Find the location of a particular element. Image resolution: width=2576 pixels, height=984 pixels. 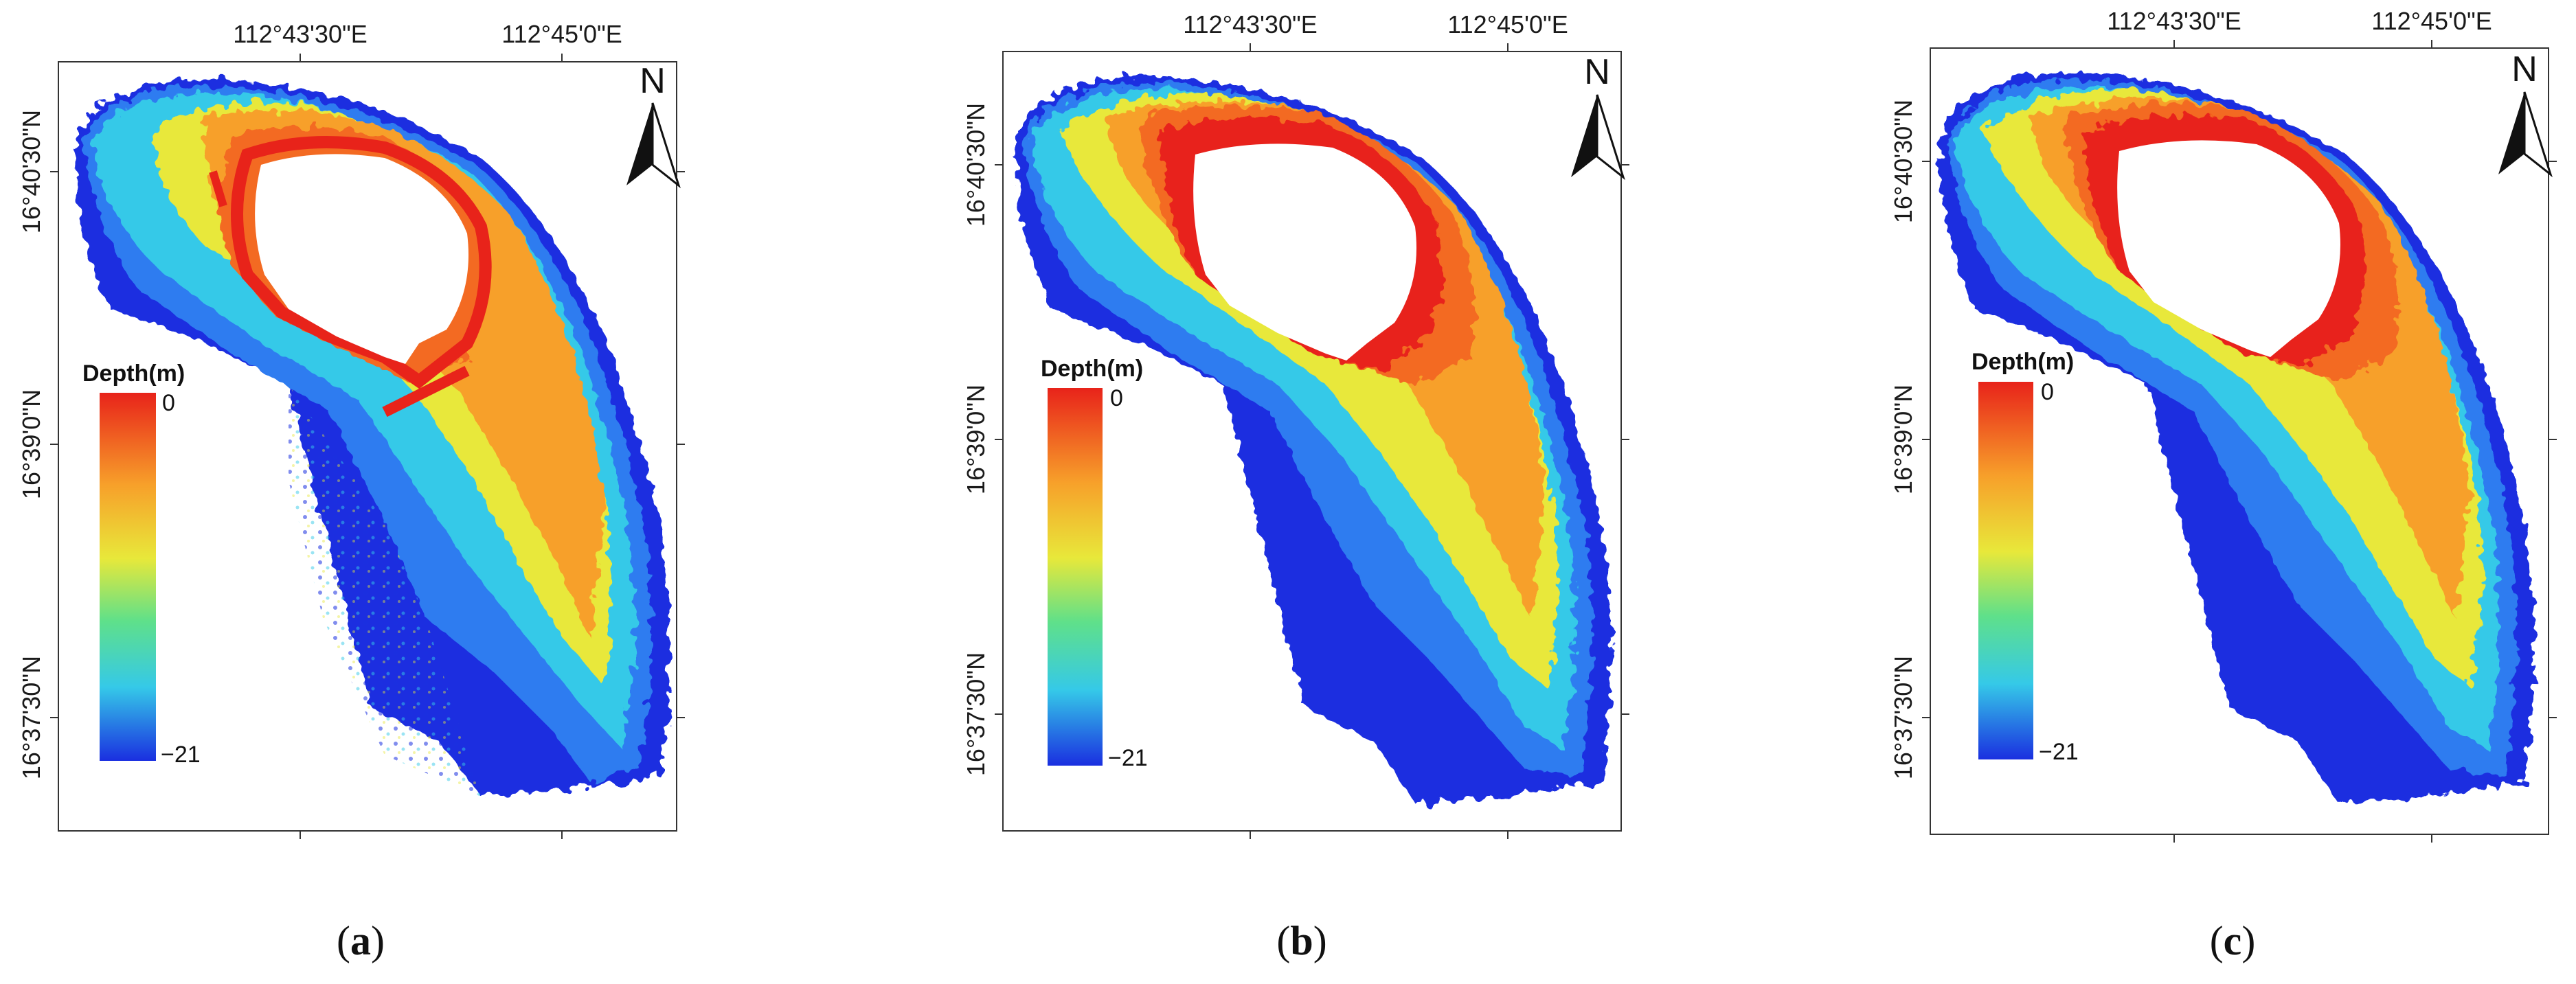

panel-caption: (b) is located at coordinates (1301, 941).